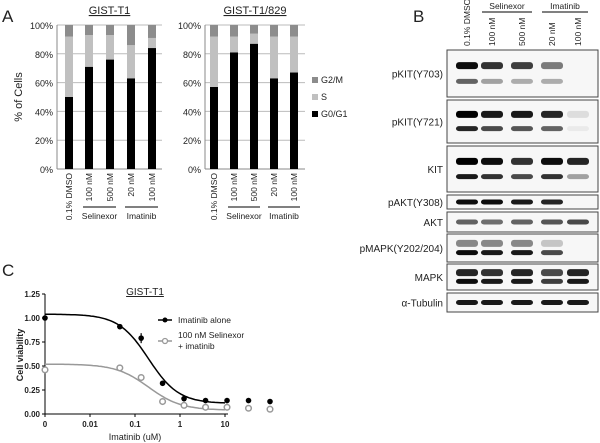 Image resolution: width=600 pixels, height=443 pixels. What do you see at coordinates (180, 424) in the screenshot?
I see `x-tick-label: 1` at bounding box center [180, 424].